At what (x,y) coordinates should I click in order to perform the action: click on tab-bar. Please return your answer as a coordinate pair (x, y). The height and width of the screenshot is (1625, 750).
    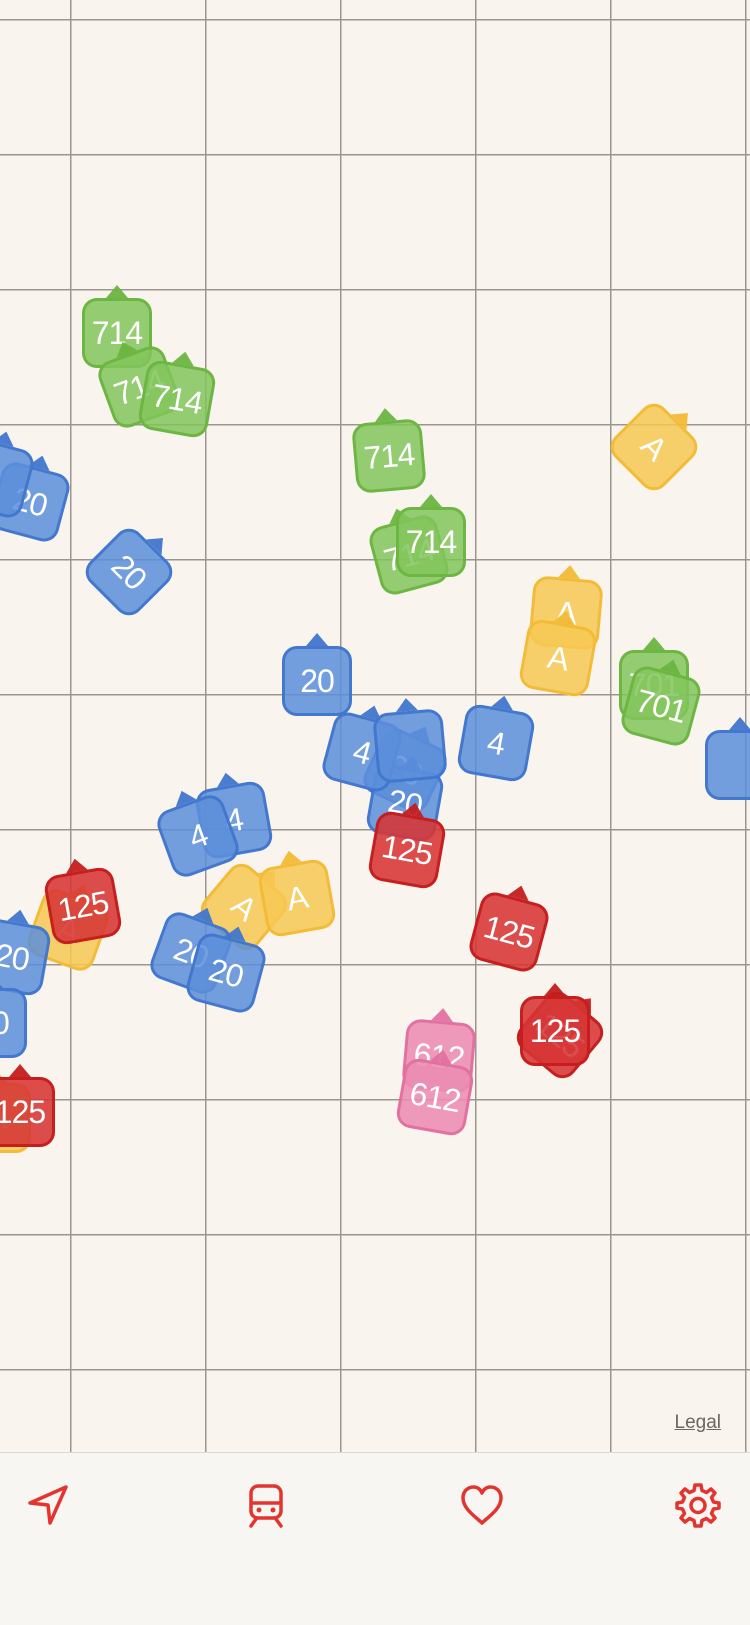
    Looking at the image, I should click on (375, 1538).